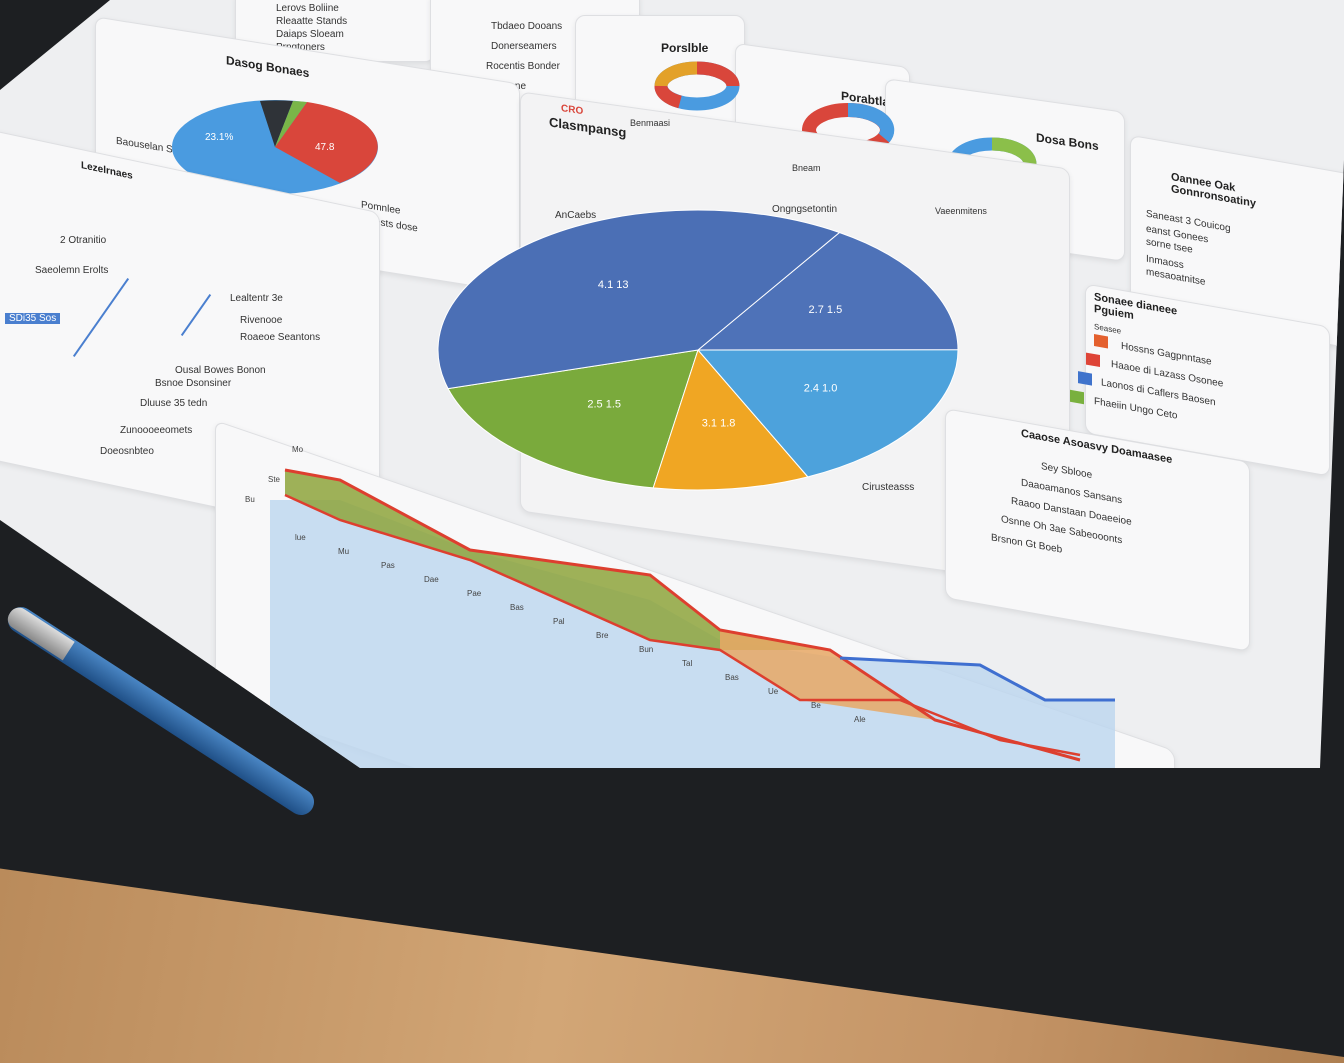  What do you see at coordinates (1108, 328) in the screenshot?
I see `panel-subtitle: Seasee` at bounding box center [1108, 328].